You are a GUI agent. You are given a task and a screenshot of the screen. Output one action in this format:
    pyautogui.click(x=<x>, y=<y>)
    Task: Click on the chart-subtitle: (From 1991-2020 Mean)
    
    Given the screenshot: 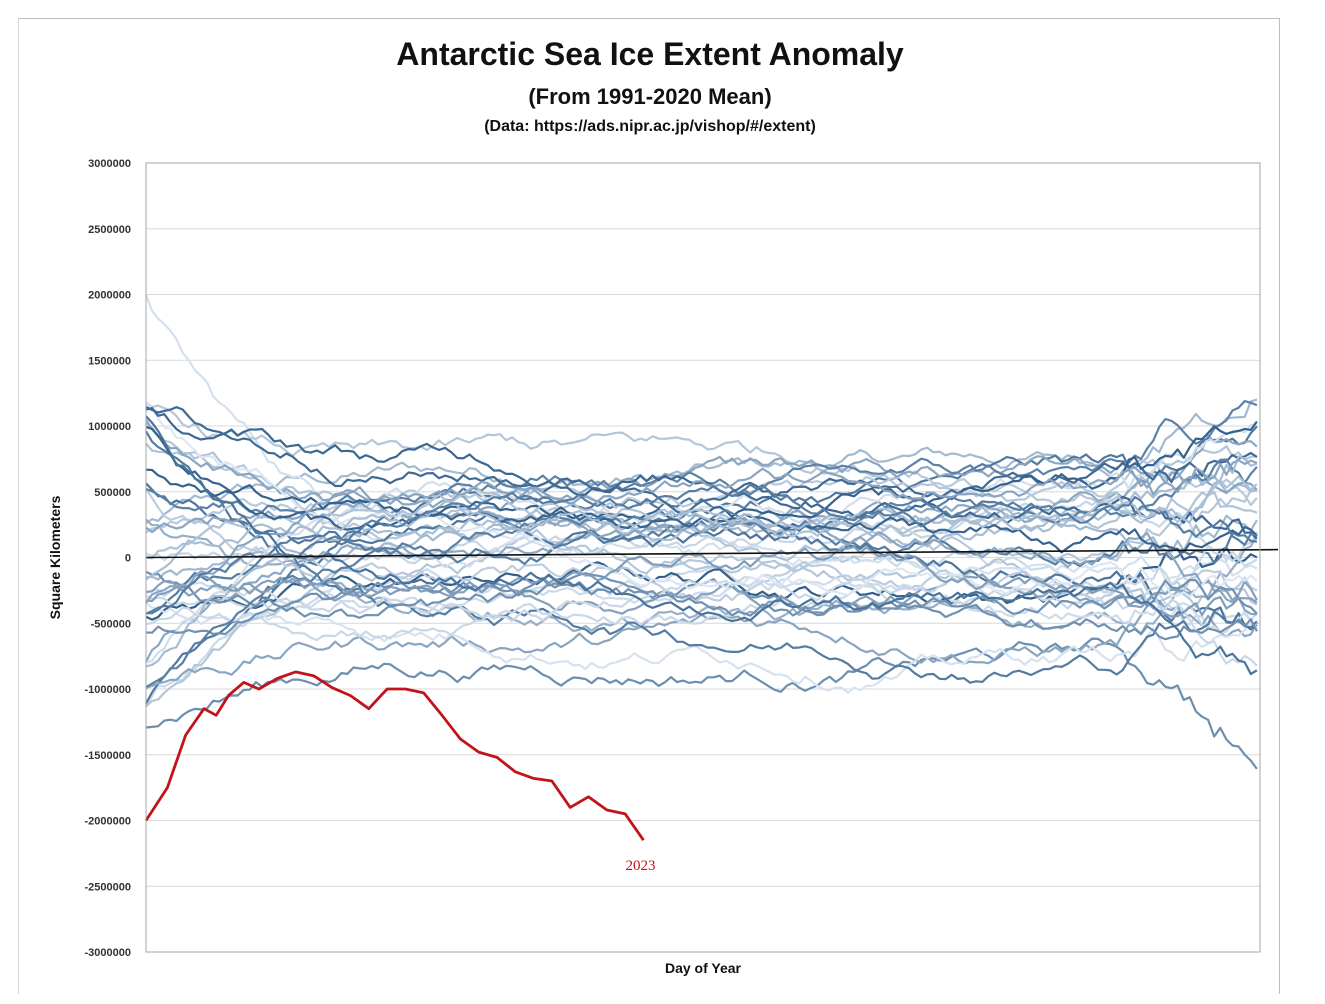 What is the action you would take?
    pyautogui.click(x=650, y=96)
    